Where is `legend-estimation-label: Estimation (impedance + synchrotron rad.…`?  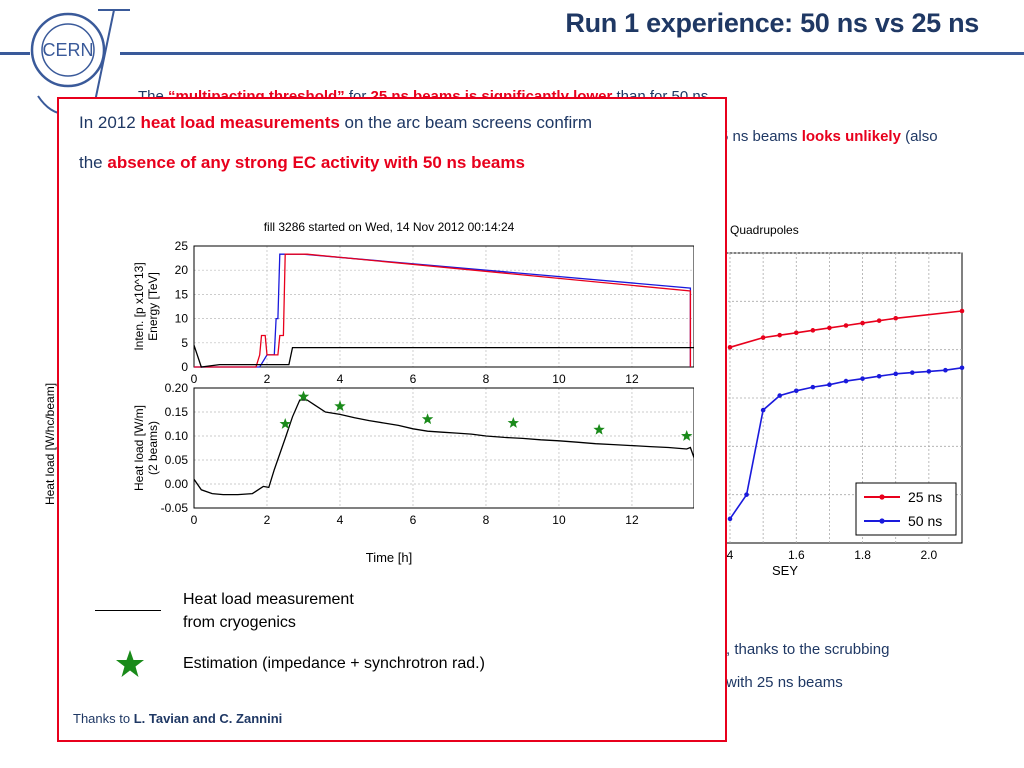 legend-estimation-label: Estimation (impedance + synchrotron rad.… is located at coordinates (334, 663).